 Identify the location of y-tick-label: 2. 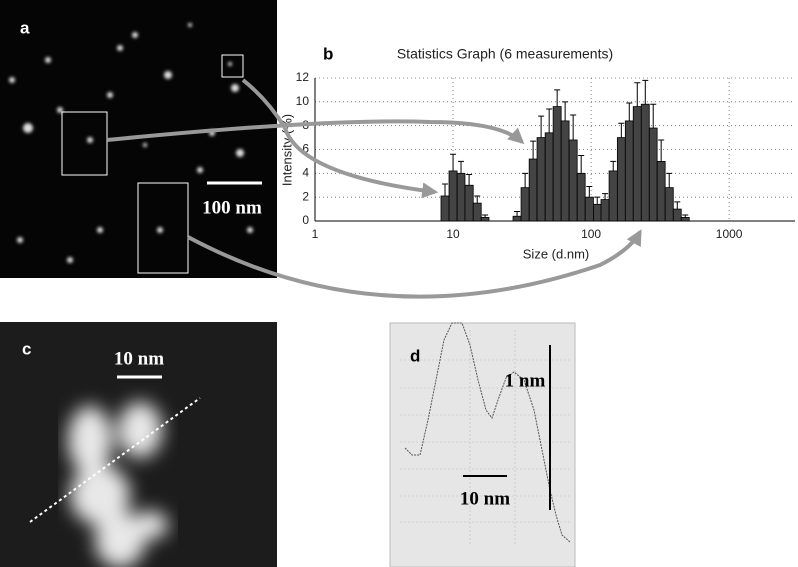
(305, 196).